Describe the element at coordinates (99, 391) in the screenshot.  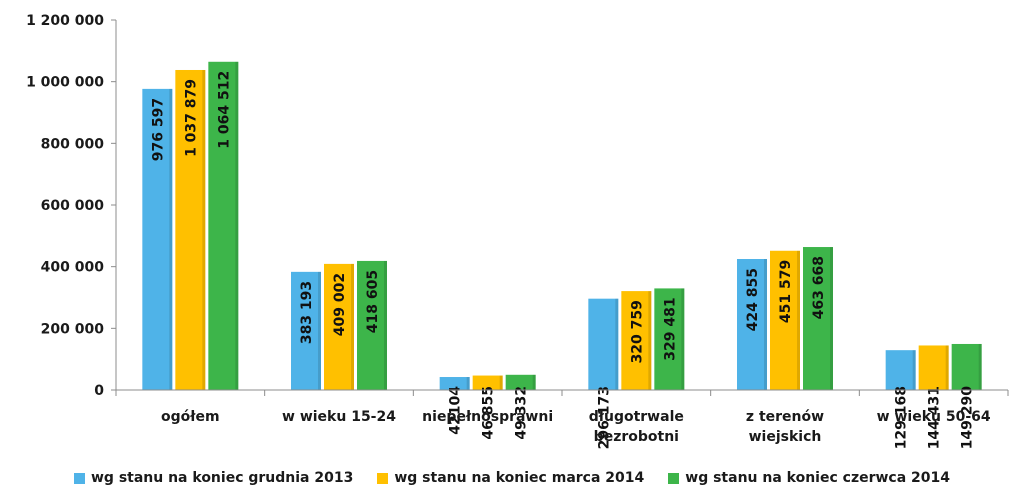
I see `y-tick-label: 0` at that location.